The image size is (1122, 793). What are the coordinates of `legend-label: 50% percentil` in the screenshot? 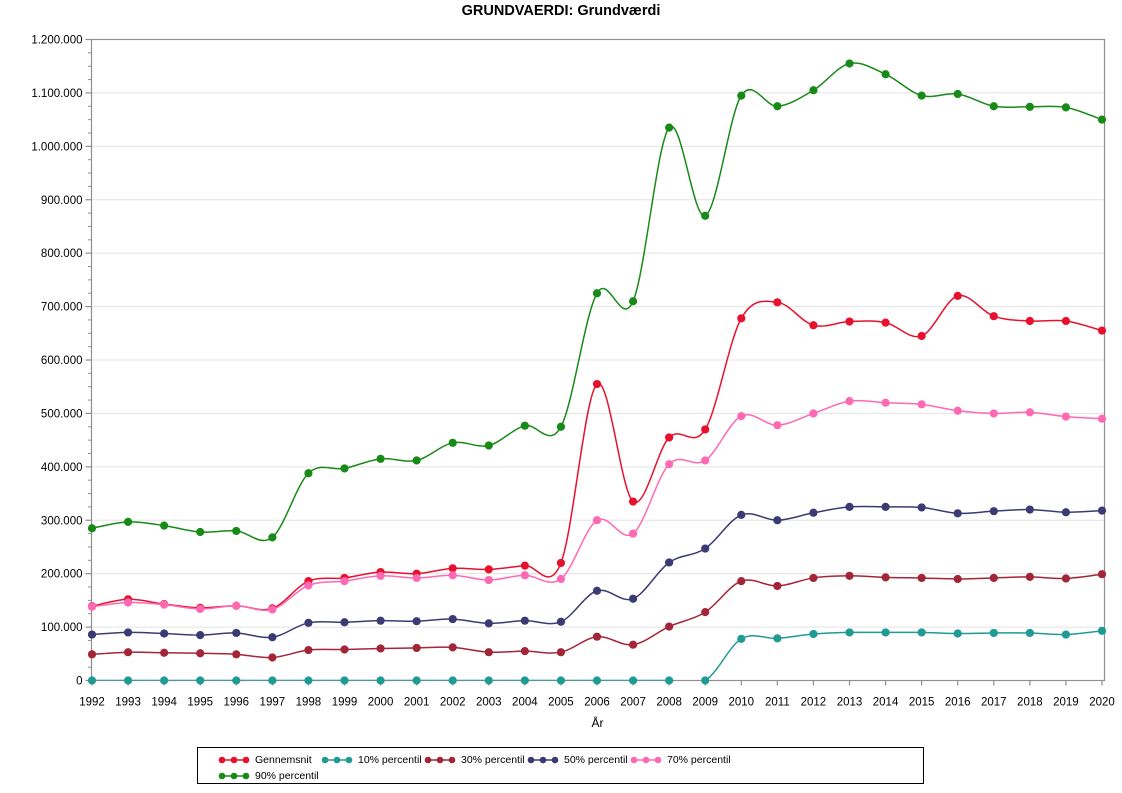 It's located at (596, 759).